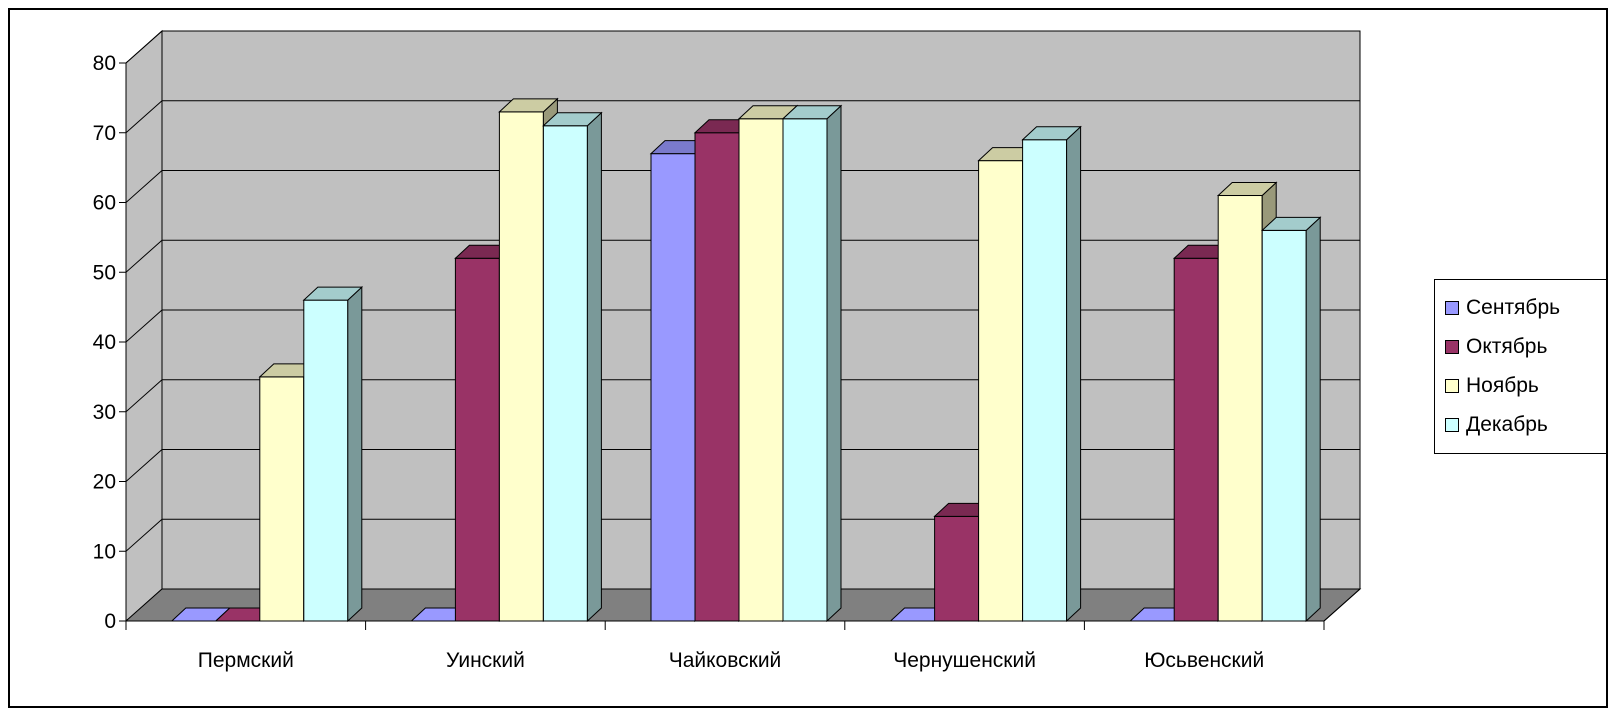  What do you see at coordinates (1452, 386) in the screenshot?
I see `legend-swatch-november` at bounding box center [1452, 386].